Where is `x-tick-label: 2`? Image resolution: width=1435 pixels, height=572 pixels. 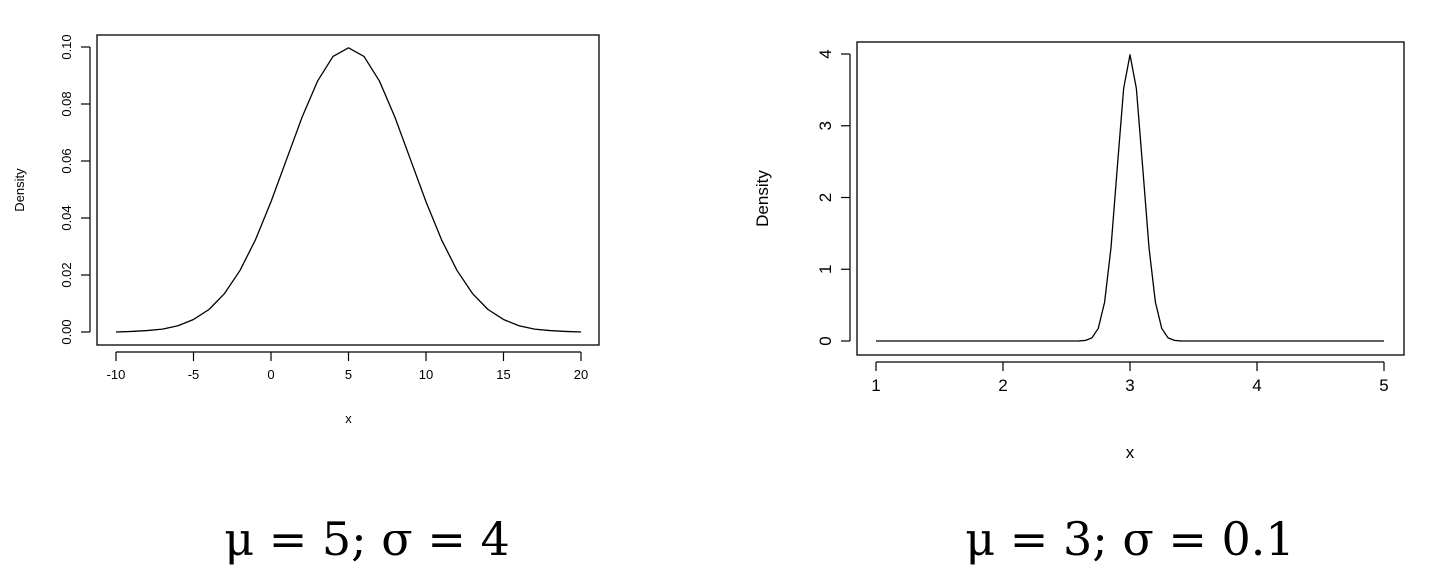
x-tick-label: 2 is located at coordinates (1002, 385).